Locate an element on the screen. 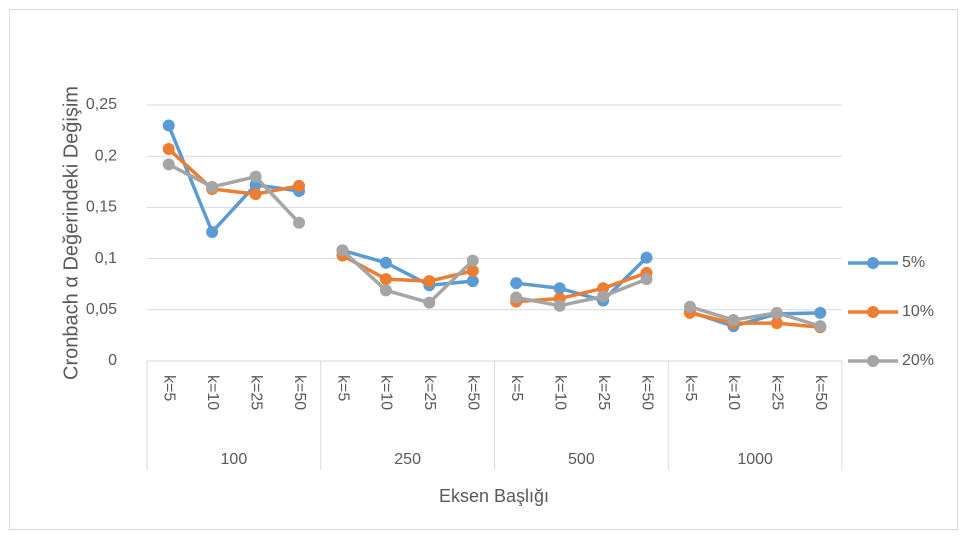 This screenshot has height=540, width=968. y-tick-label: 0,1 is located at coordinates (106, 258).